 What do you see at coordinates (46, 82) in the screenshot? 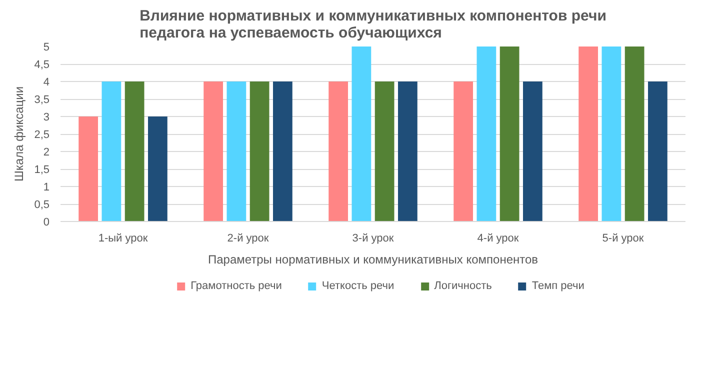
I see `y-tick-label: 4` at bounding box center [46, 82].